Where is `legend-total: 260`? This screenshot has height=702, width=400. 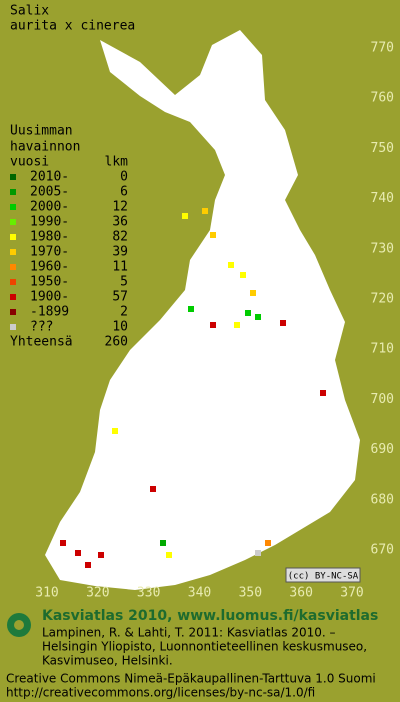
legend-total: 260 is located at coordinates (116, 342).